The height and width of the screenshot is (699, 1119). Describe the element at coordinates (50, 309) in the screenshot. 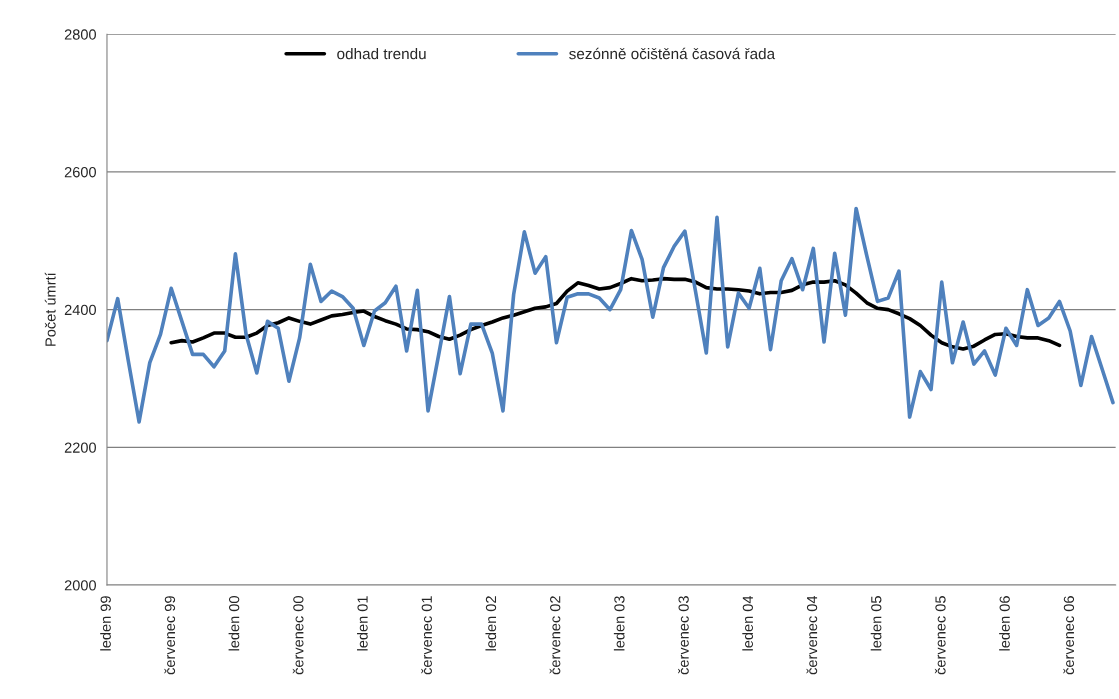

I see `y-axis-title: Počet úmrtí` at that location.